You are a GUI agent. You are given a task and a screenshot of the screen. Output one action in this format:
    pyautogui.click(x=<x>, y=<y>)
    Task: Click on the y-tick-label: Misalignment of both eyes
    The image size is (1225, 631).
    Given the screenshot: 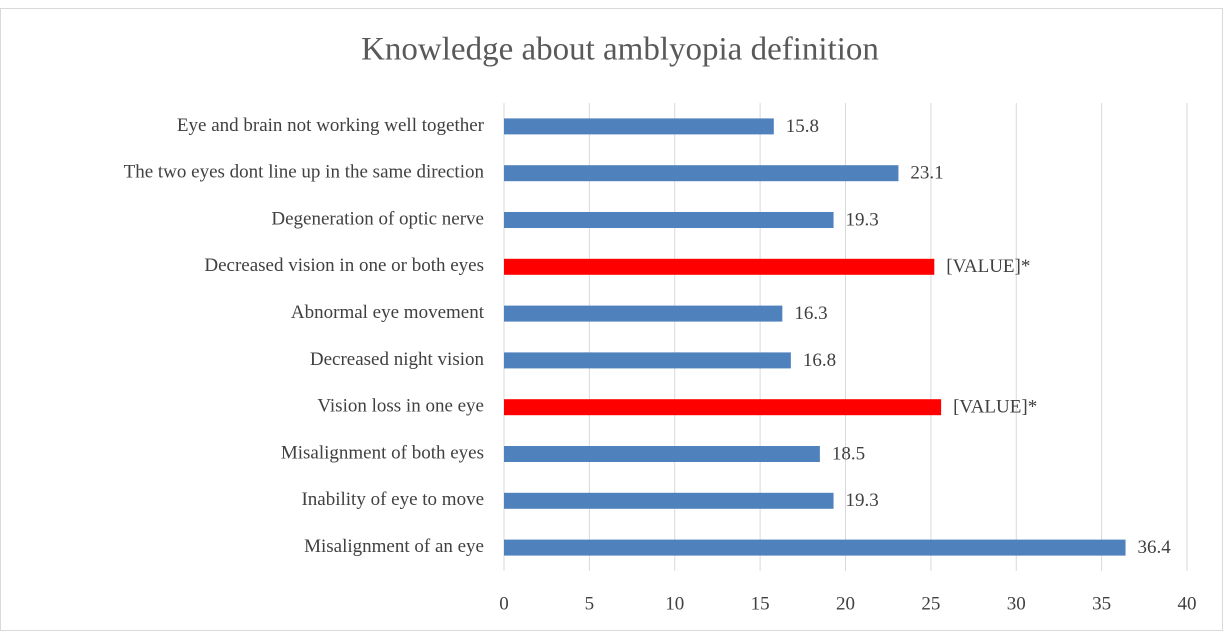 What is the action you would take?
    pyautogui.click(x=382, y=452)
    